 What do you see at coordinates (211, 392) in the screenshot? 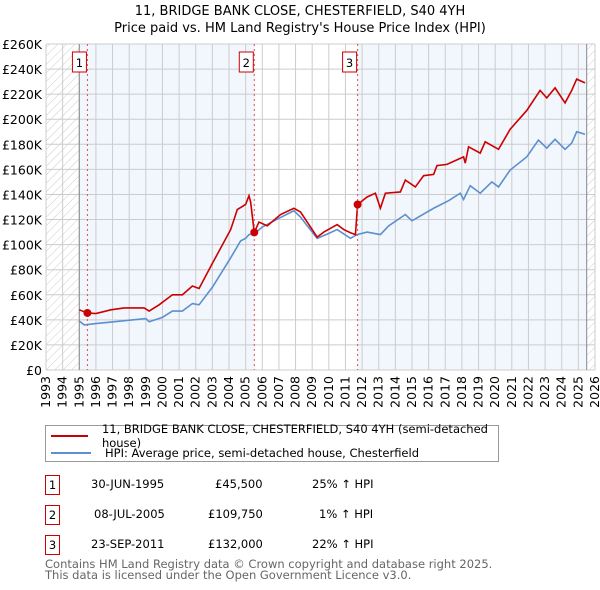
I see `x-tick-label: 2003` at bounding box center [211, 392].